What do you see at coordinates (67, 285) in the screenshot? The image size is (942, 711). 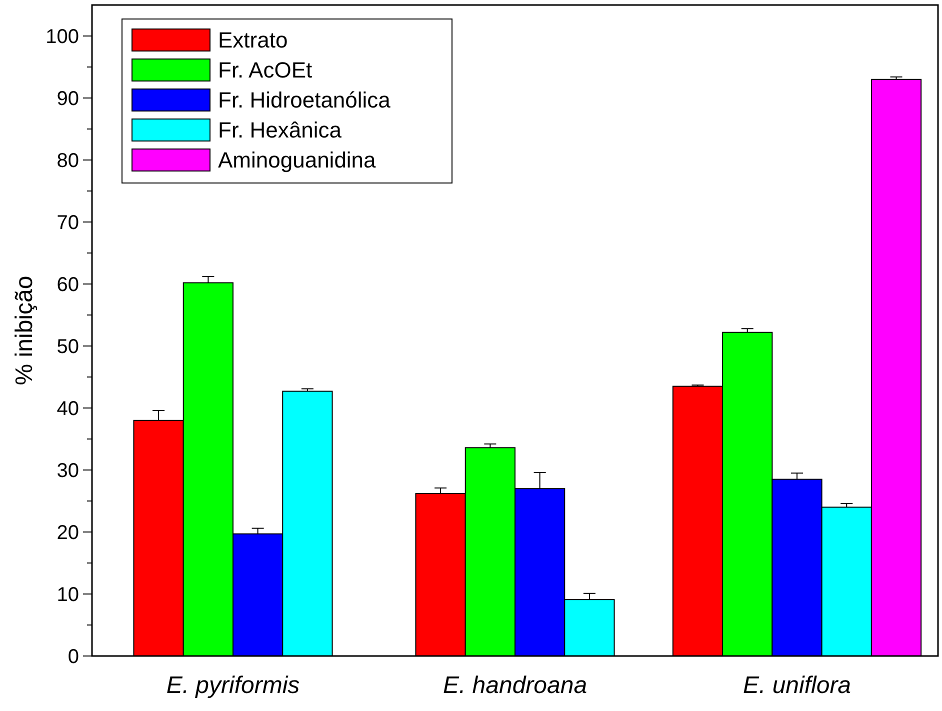 I see `y-tick-label: 60` at bounding box center [67, 285].